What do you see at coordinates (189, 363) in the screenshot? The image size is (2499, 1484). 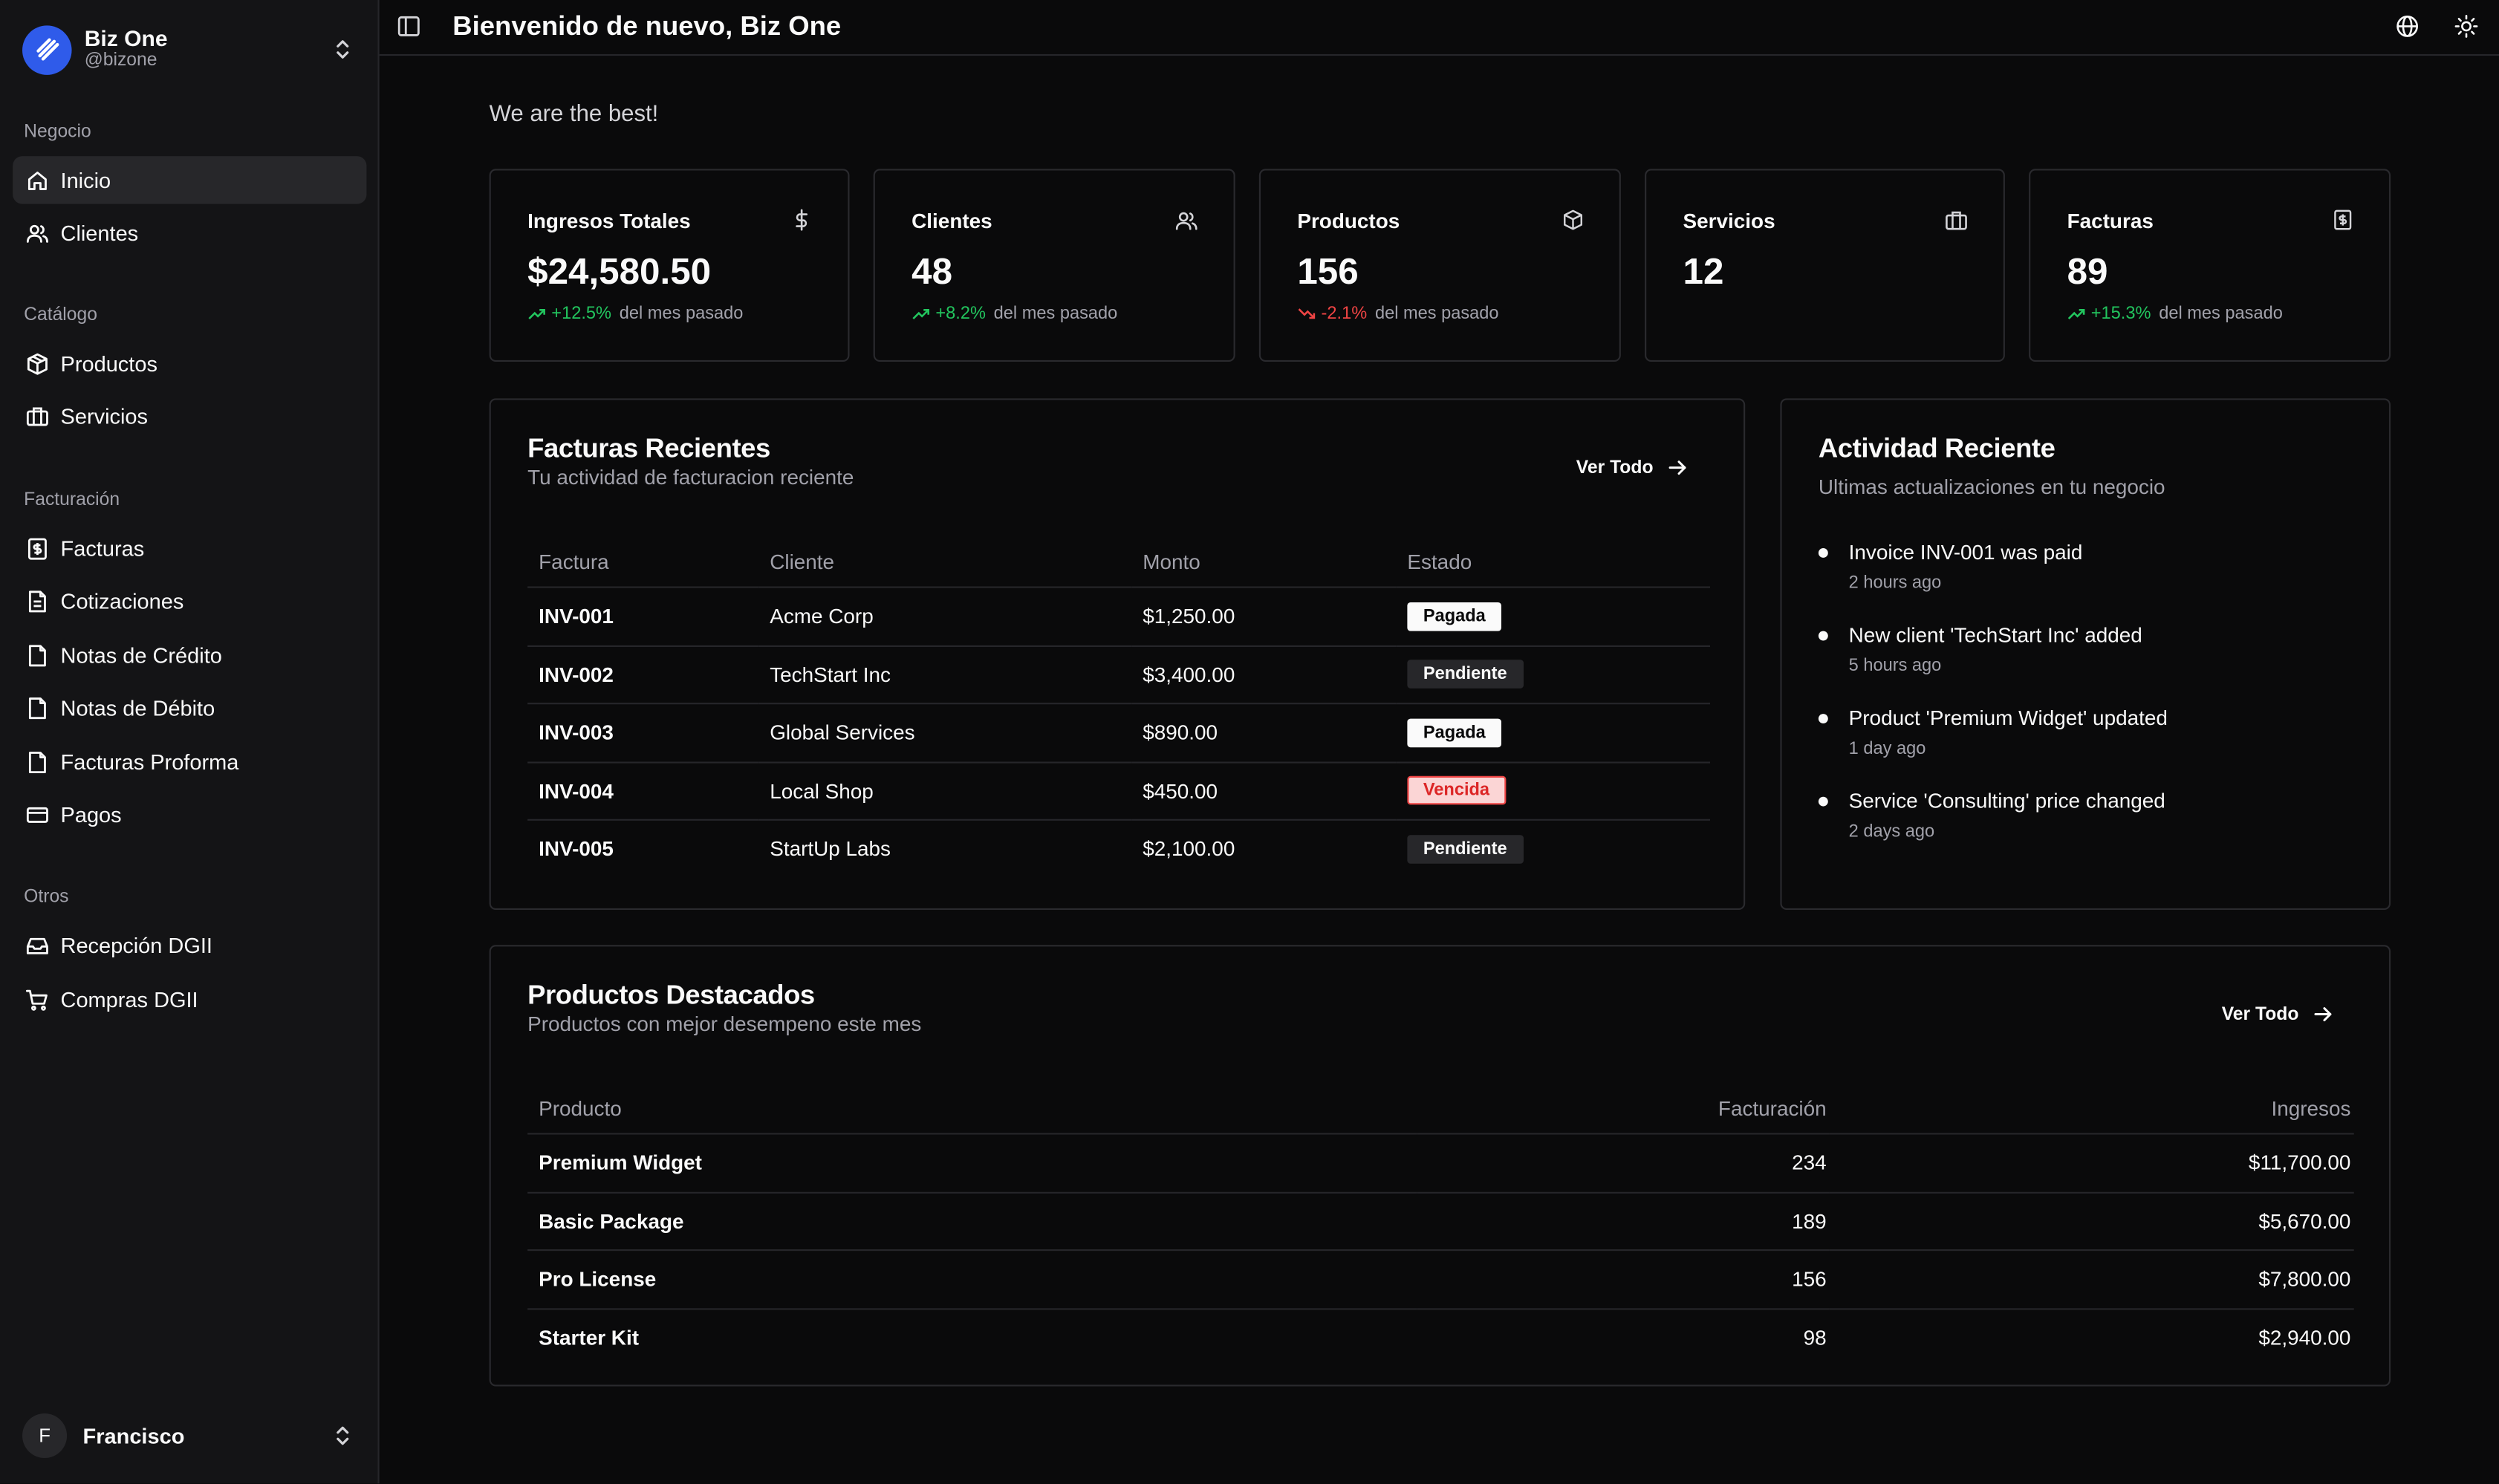 I see `sidebar-item-productos: Productos` at bounding box center [189, 363].